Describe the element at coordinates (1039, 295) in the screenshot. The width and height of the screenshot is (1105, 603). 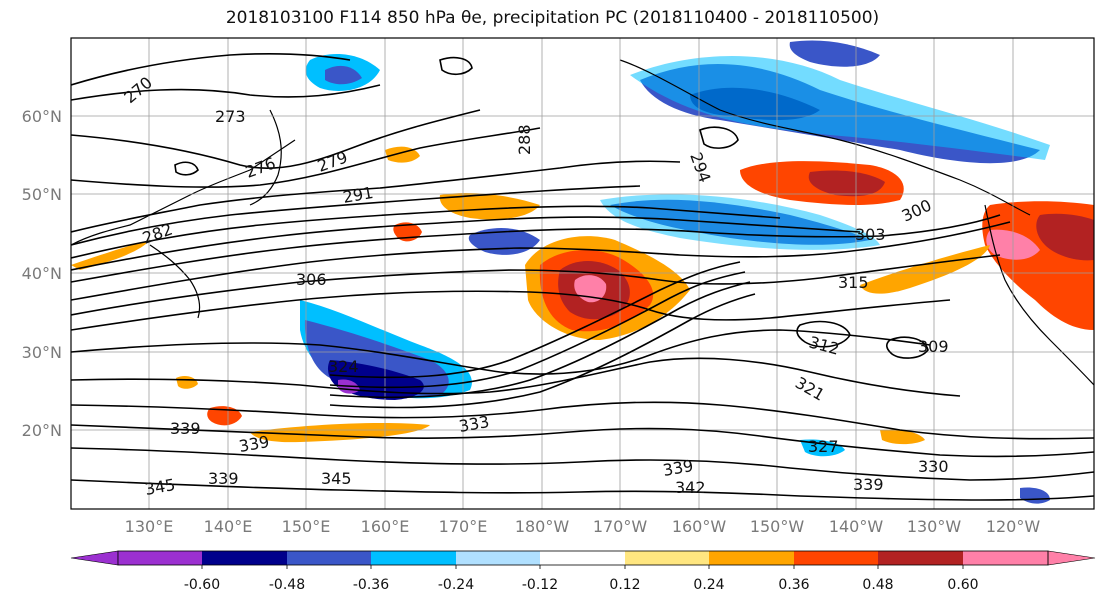
I see `coast-northamerica` at that location.